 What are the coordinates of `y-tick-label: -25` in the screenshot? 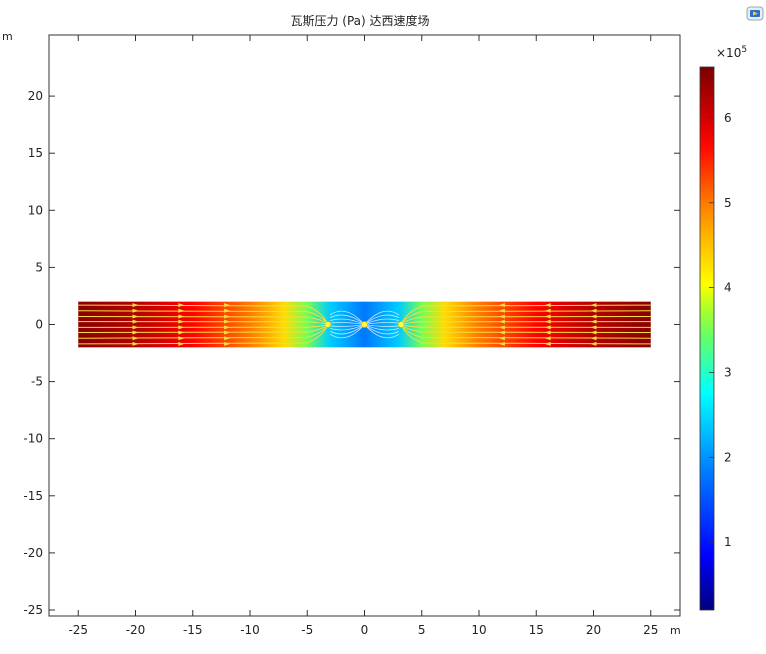 It's located at (33, 610).